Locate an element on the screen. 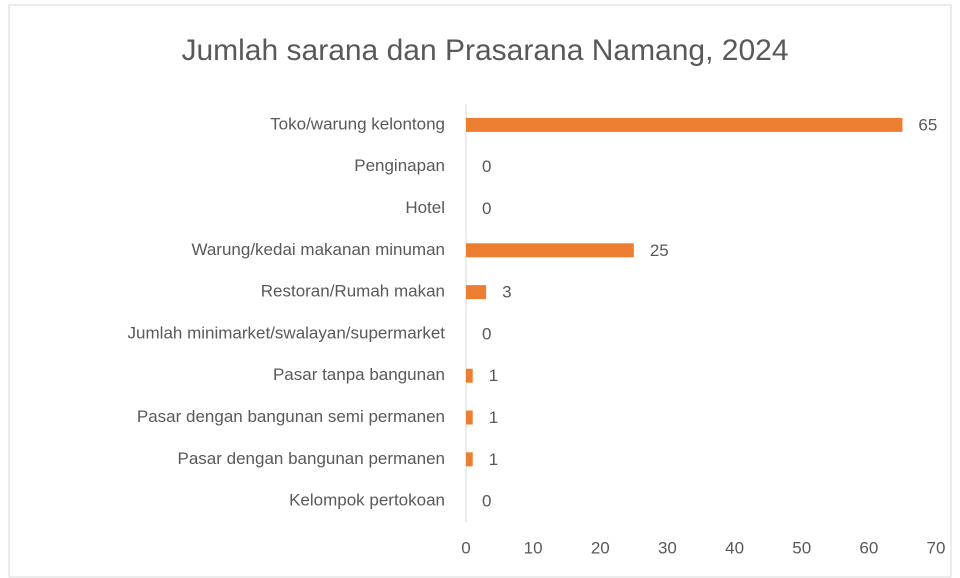 This screenshot has width=960, height=578. data-label: 65 is located at coordinates (927, 124).